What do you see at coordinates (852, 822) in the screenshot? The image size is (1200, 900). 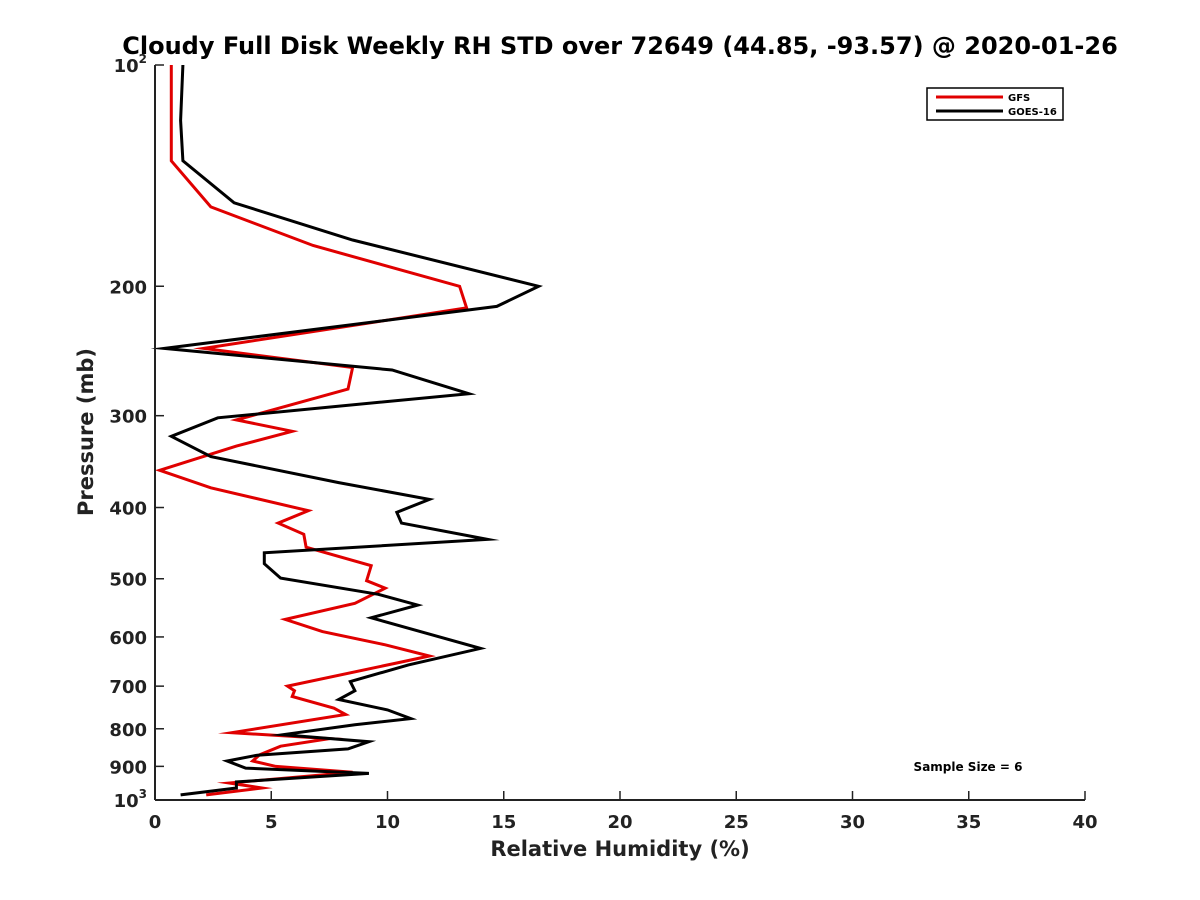 I see `x-tick-label: 30` at bounding box center [852, 822].